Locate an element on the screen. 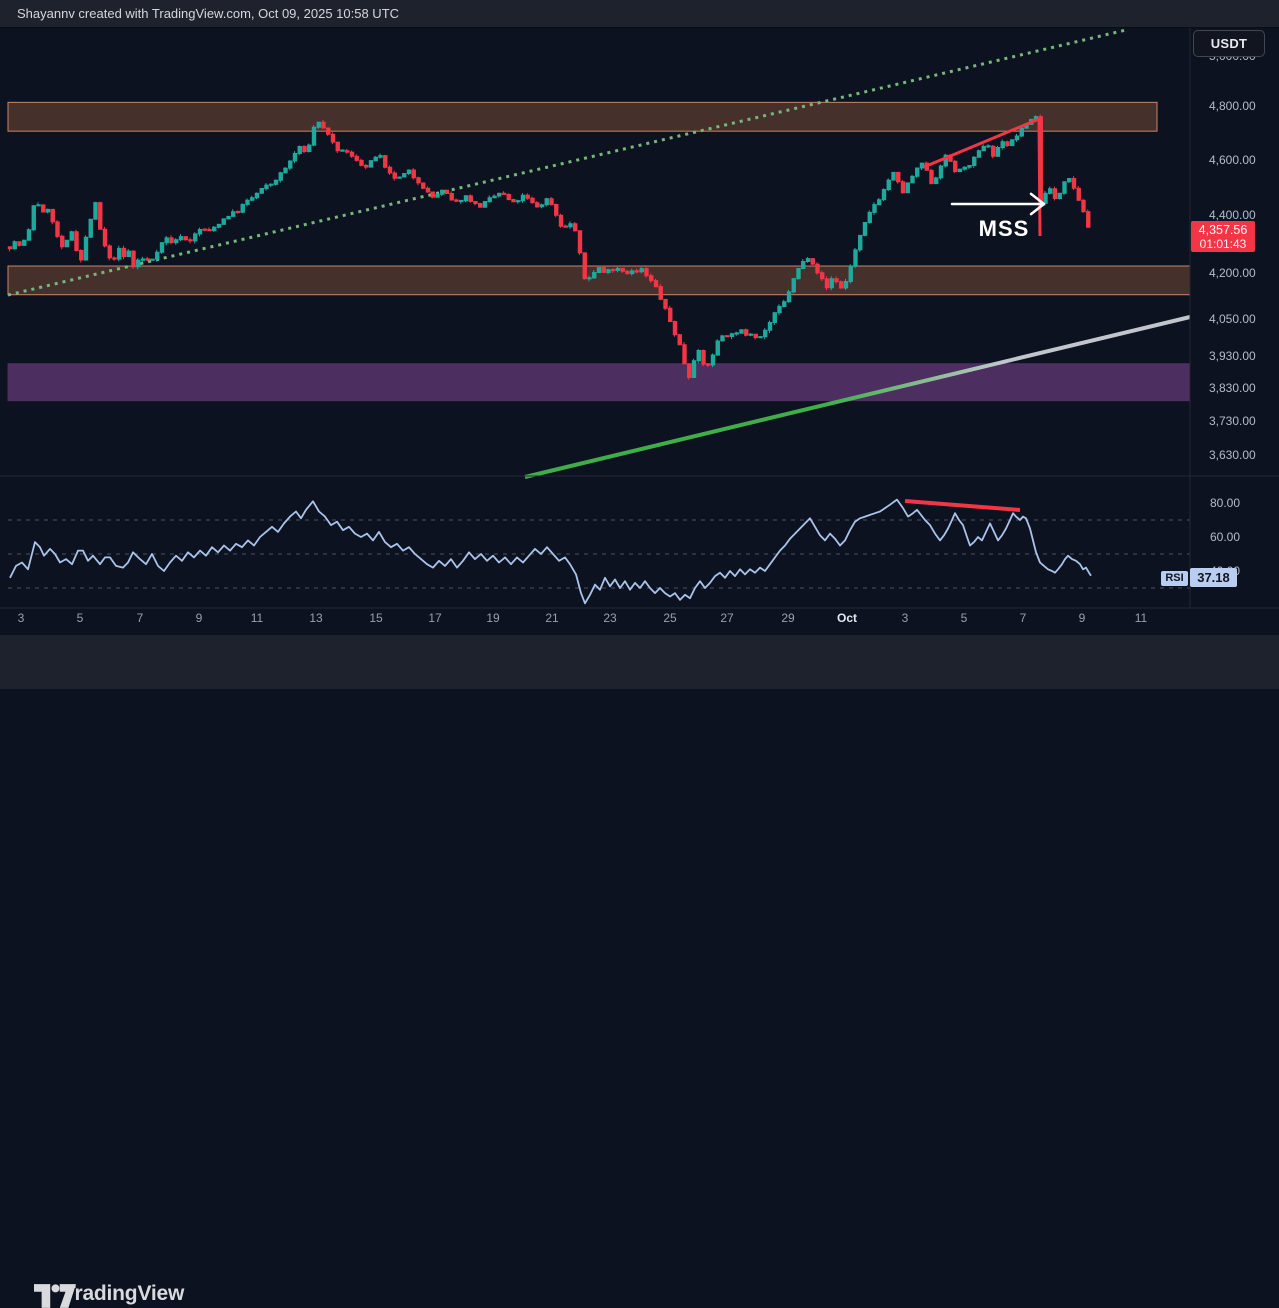 The width and height of the screenshot is (1279, 1308). rsi-line is located at coordinates (550, 551).